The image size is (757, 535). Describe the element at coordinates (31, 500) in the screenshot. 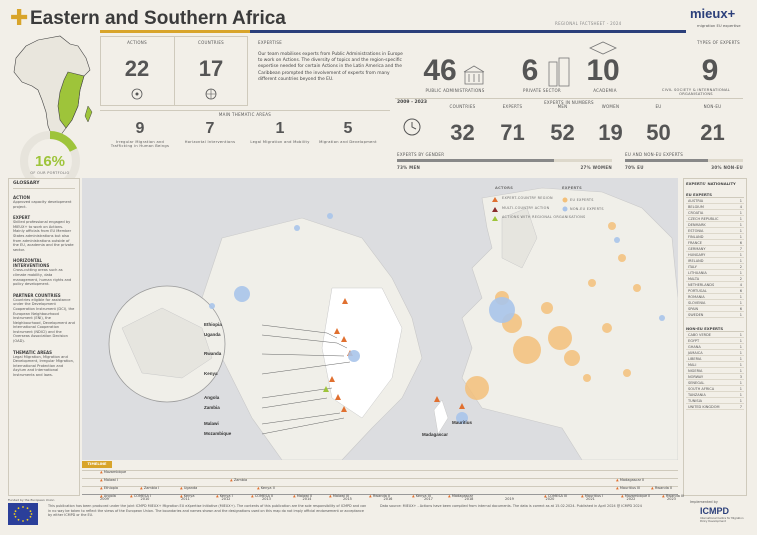

I see `funded-label: Funded by the European Union` at that location.